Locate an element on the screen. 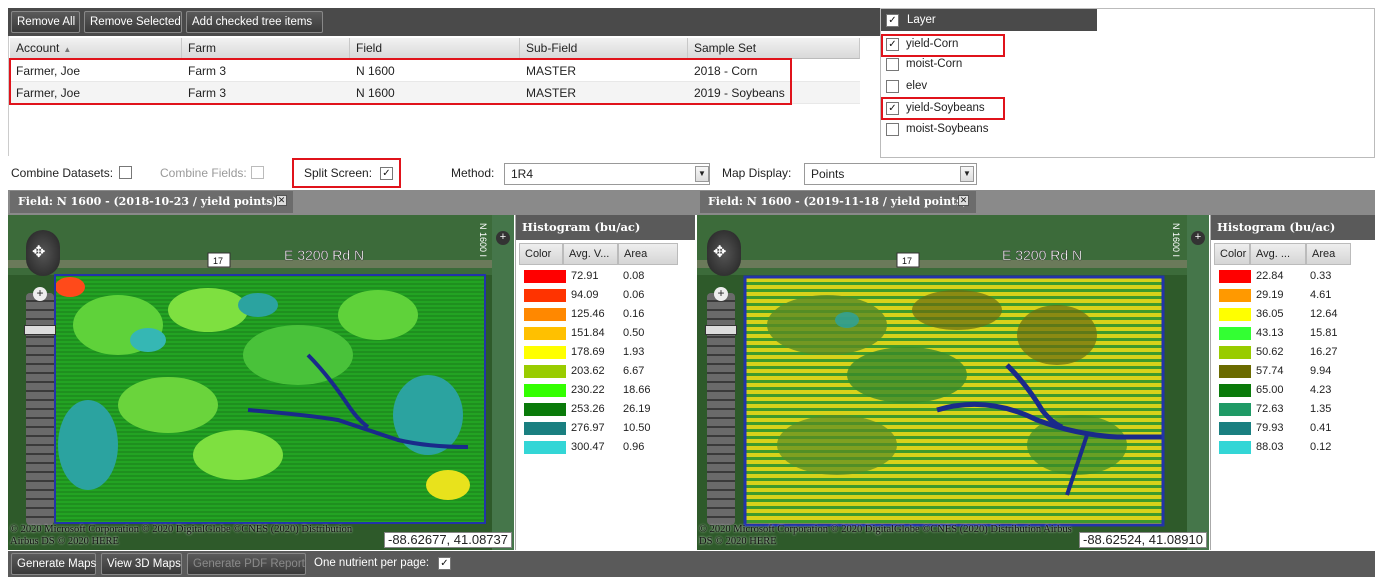 Image resolution: width=1383 pixels, height=577 pixels. split-screen-highlight is located at coordinates (346, 173).